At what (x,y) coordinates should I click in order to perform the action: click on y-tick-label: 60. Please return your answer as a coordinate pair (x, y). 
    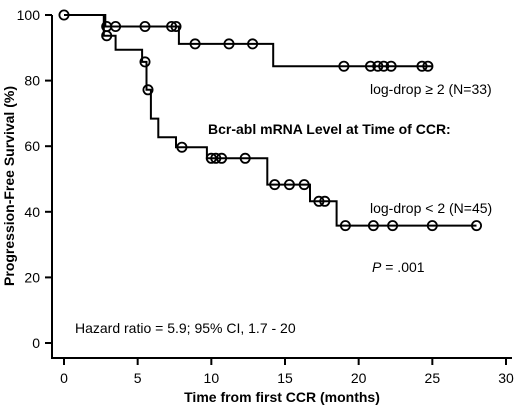
    Looking at the image, I should click on (32, 146).